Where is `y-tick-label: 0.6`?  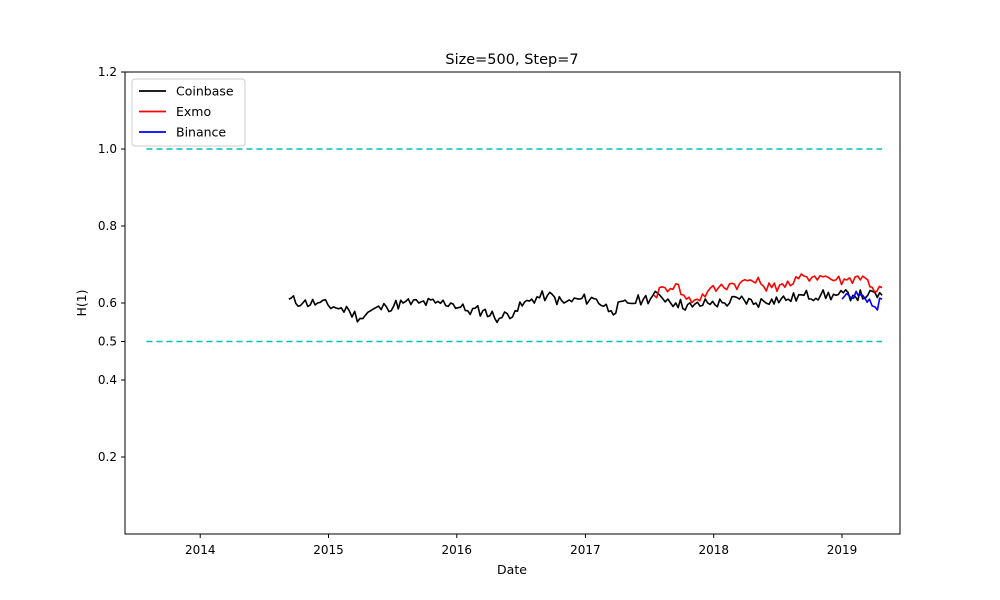
y-tick-label: 0.6 is located at coordinates (107, 303).